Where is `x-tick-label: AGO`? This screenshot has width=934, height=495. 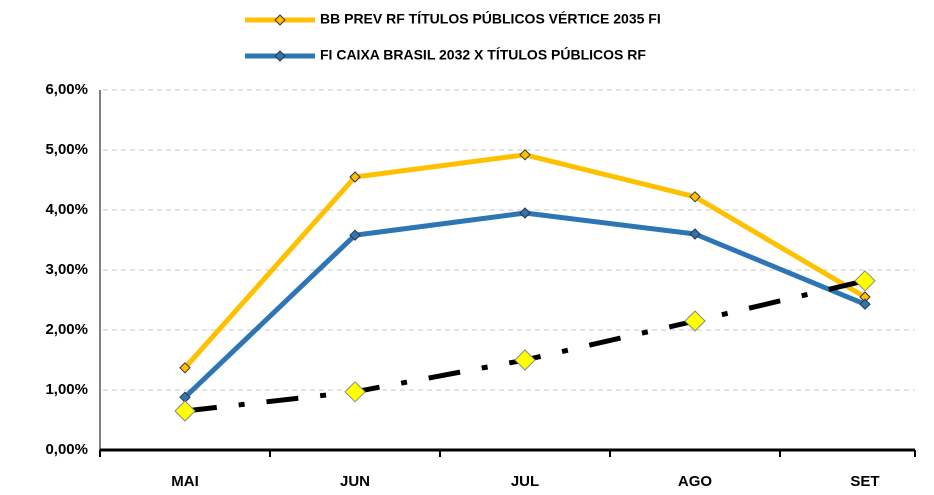 x-tick-label: AGO is located at coordinates (695, 481).